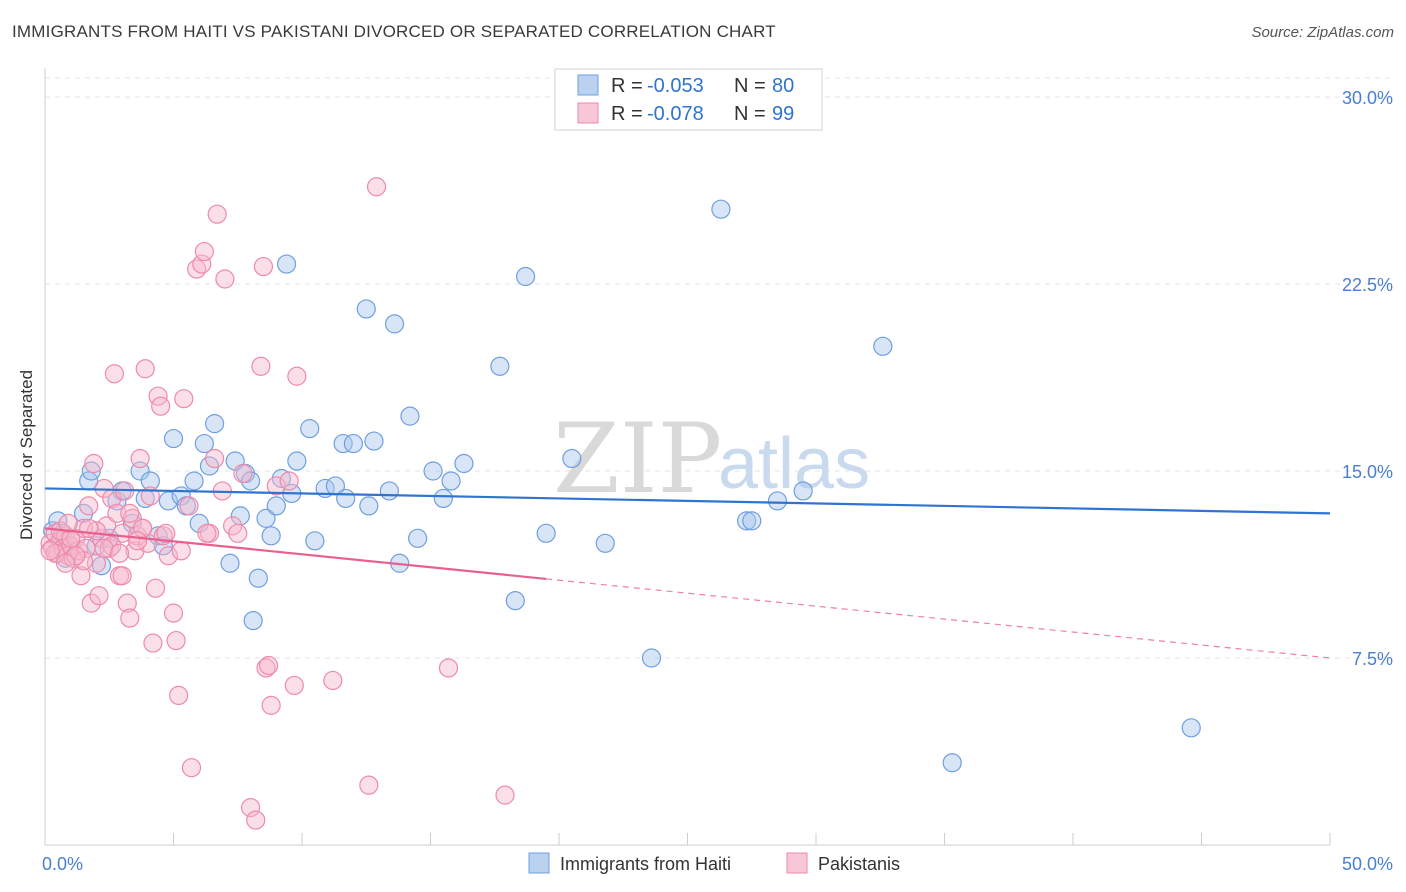 Image resolution: width=1406 pixels, height=892 pixels. What do you see at coordinates (1322, 32) in the screenshot?
I see `chart-source: Source: ZipAtlas.com` at bounding box center [1322, 32].